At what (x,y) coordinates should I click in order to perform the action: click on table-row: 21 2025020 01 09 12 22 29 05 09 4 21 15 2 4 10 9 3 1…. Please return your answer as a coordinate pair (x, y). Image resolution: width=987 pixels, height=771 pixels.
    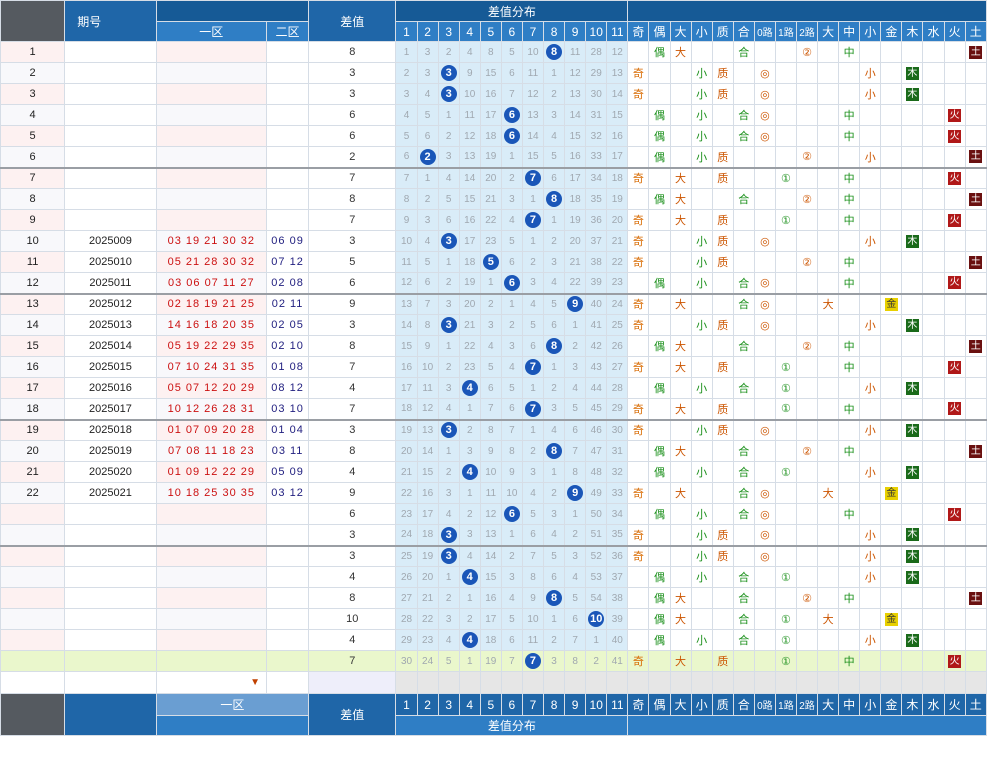
    Looking at the image, I should click on (493, 472).